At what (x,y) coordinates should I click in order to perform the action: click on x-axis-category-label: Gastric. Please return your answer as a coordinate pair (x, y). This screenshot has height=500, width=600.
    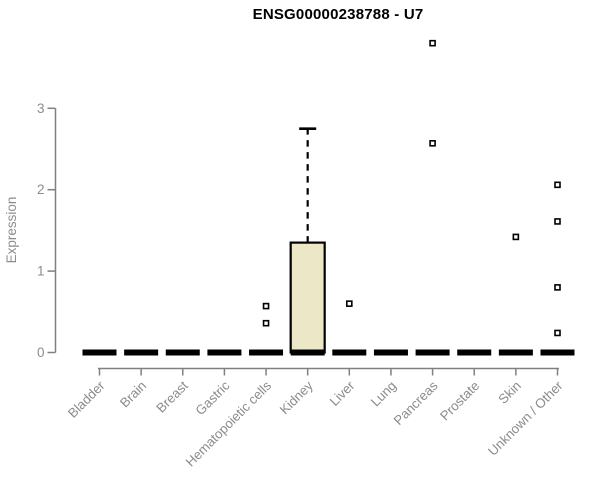
    Looking at the image, I should click on (212, 398).